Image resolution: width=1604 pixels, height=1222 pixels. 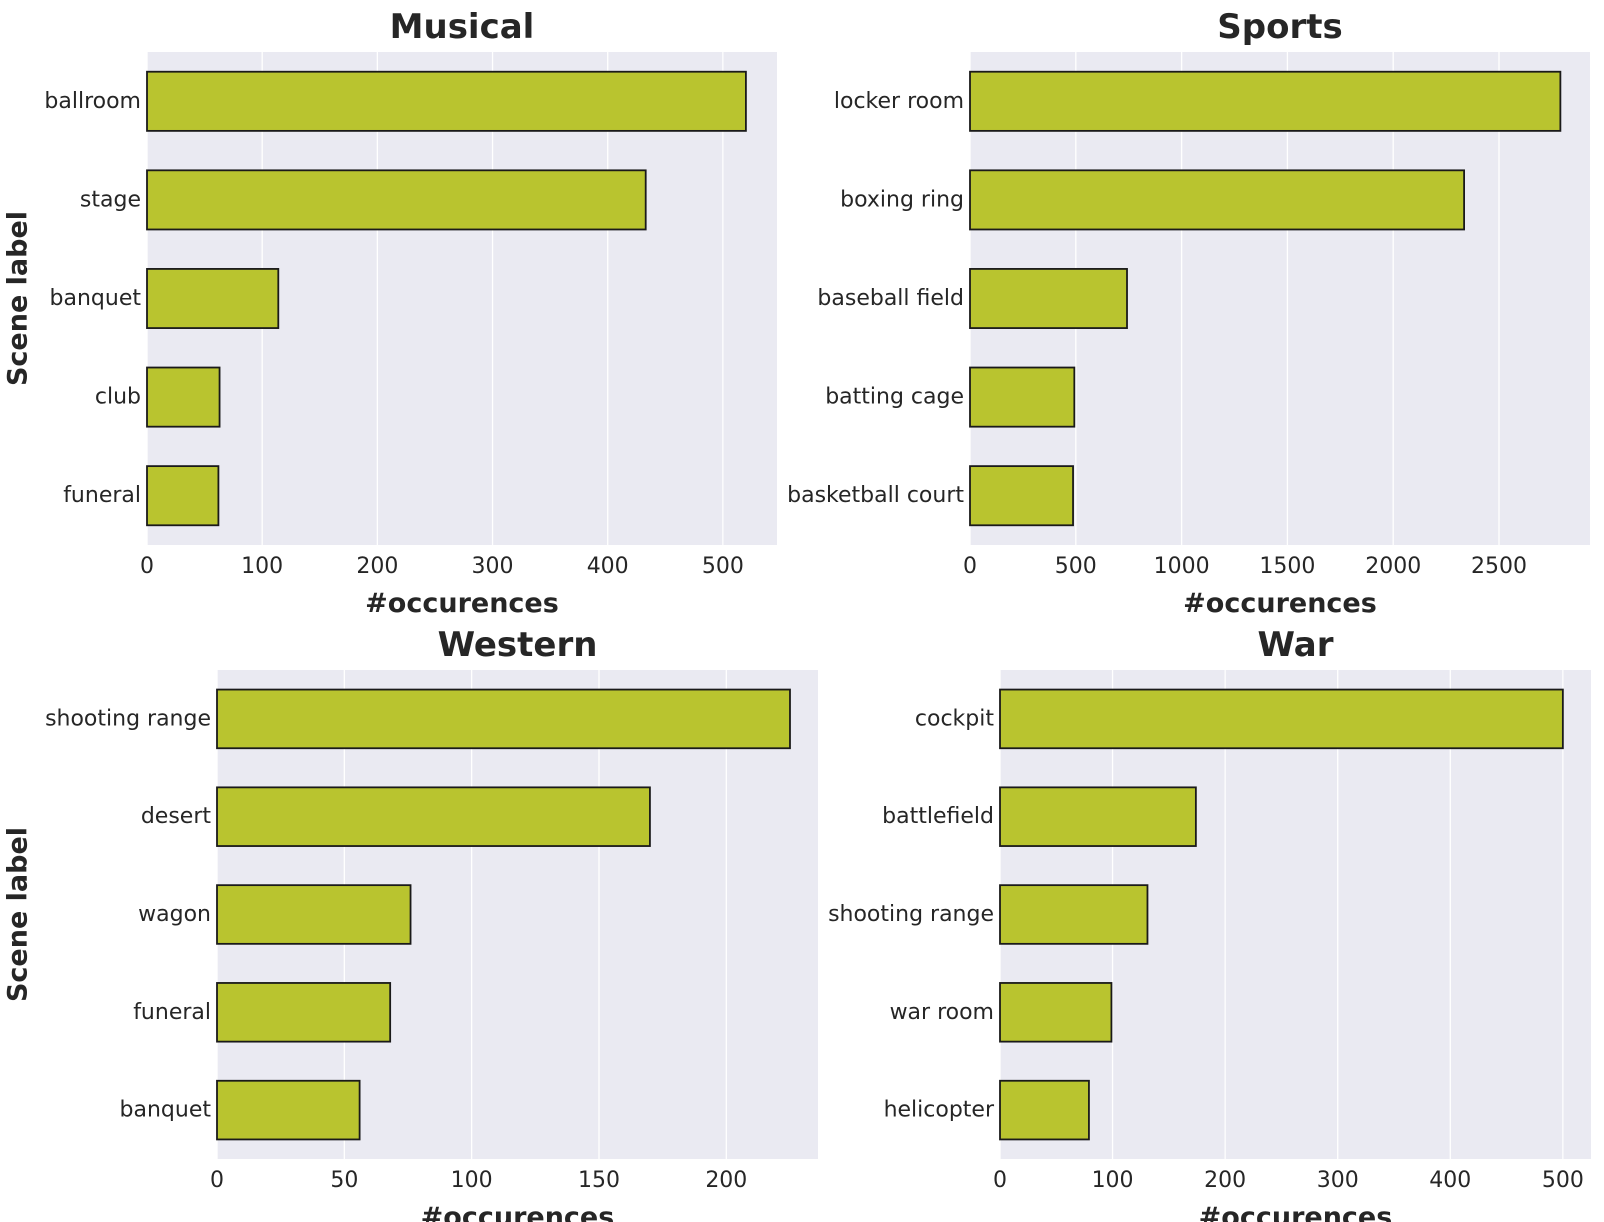 I want to click on bar-battlefield, so click(x=1098, y=816).